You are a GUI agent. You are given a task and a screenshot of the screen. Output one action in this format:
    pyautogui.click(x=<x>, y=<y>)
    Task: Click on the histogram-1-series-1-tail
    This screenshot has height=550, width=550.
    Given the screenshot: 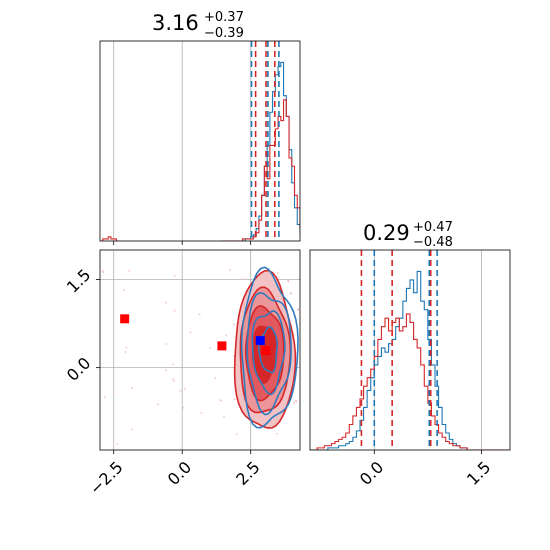 What is the action you would take?
    pyautogui.click(x=110, y=238)
    